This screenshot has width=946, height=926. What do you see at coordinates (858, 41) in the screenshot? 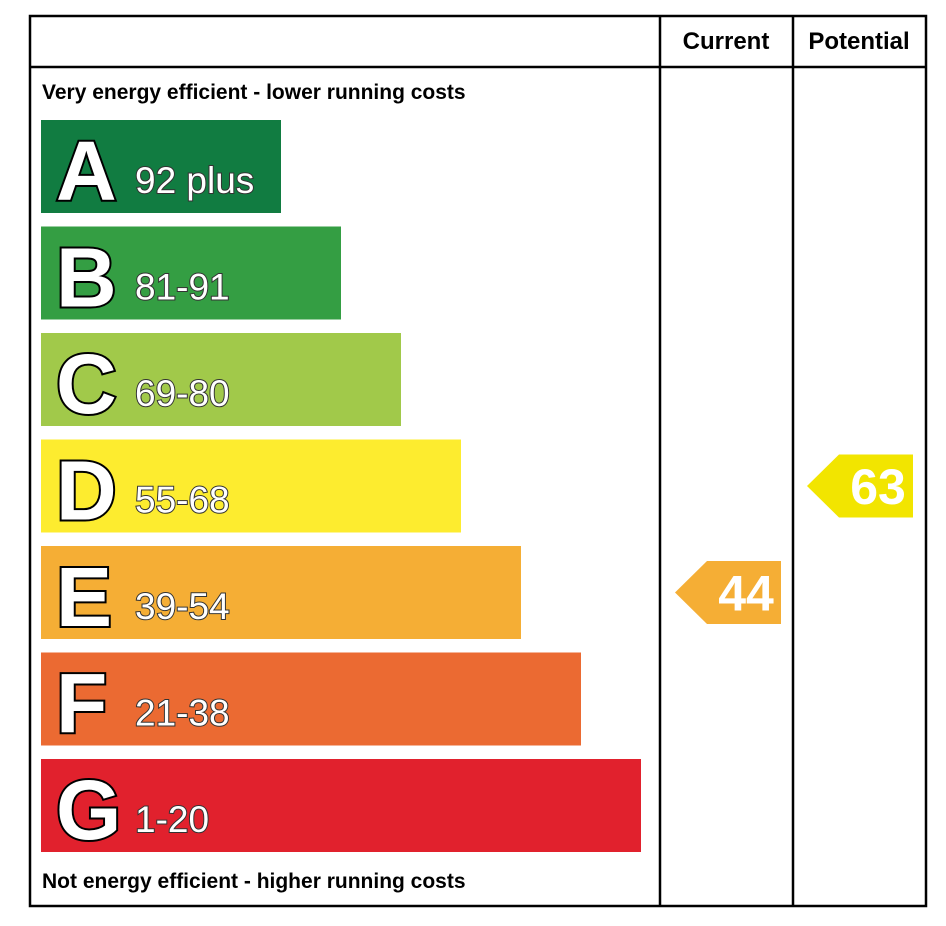
I see `column-header-potential: Potential` at bounding box center [858, 41].